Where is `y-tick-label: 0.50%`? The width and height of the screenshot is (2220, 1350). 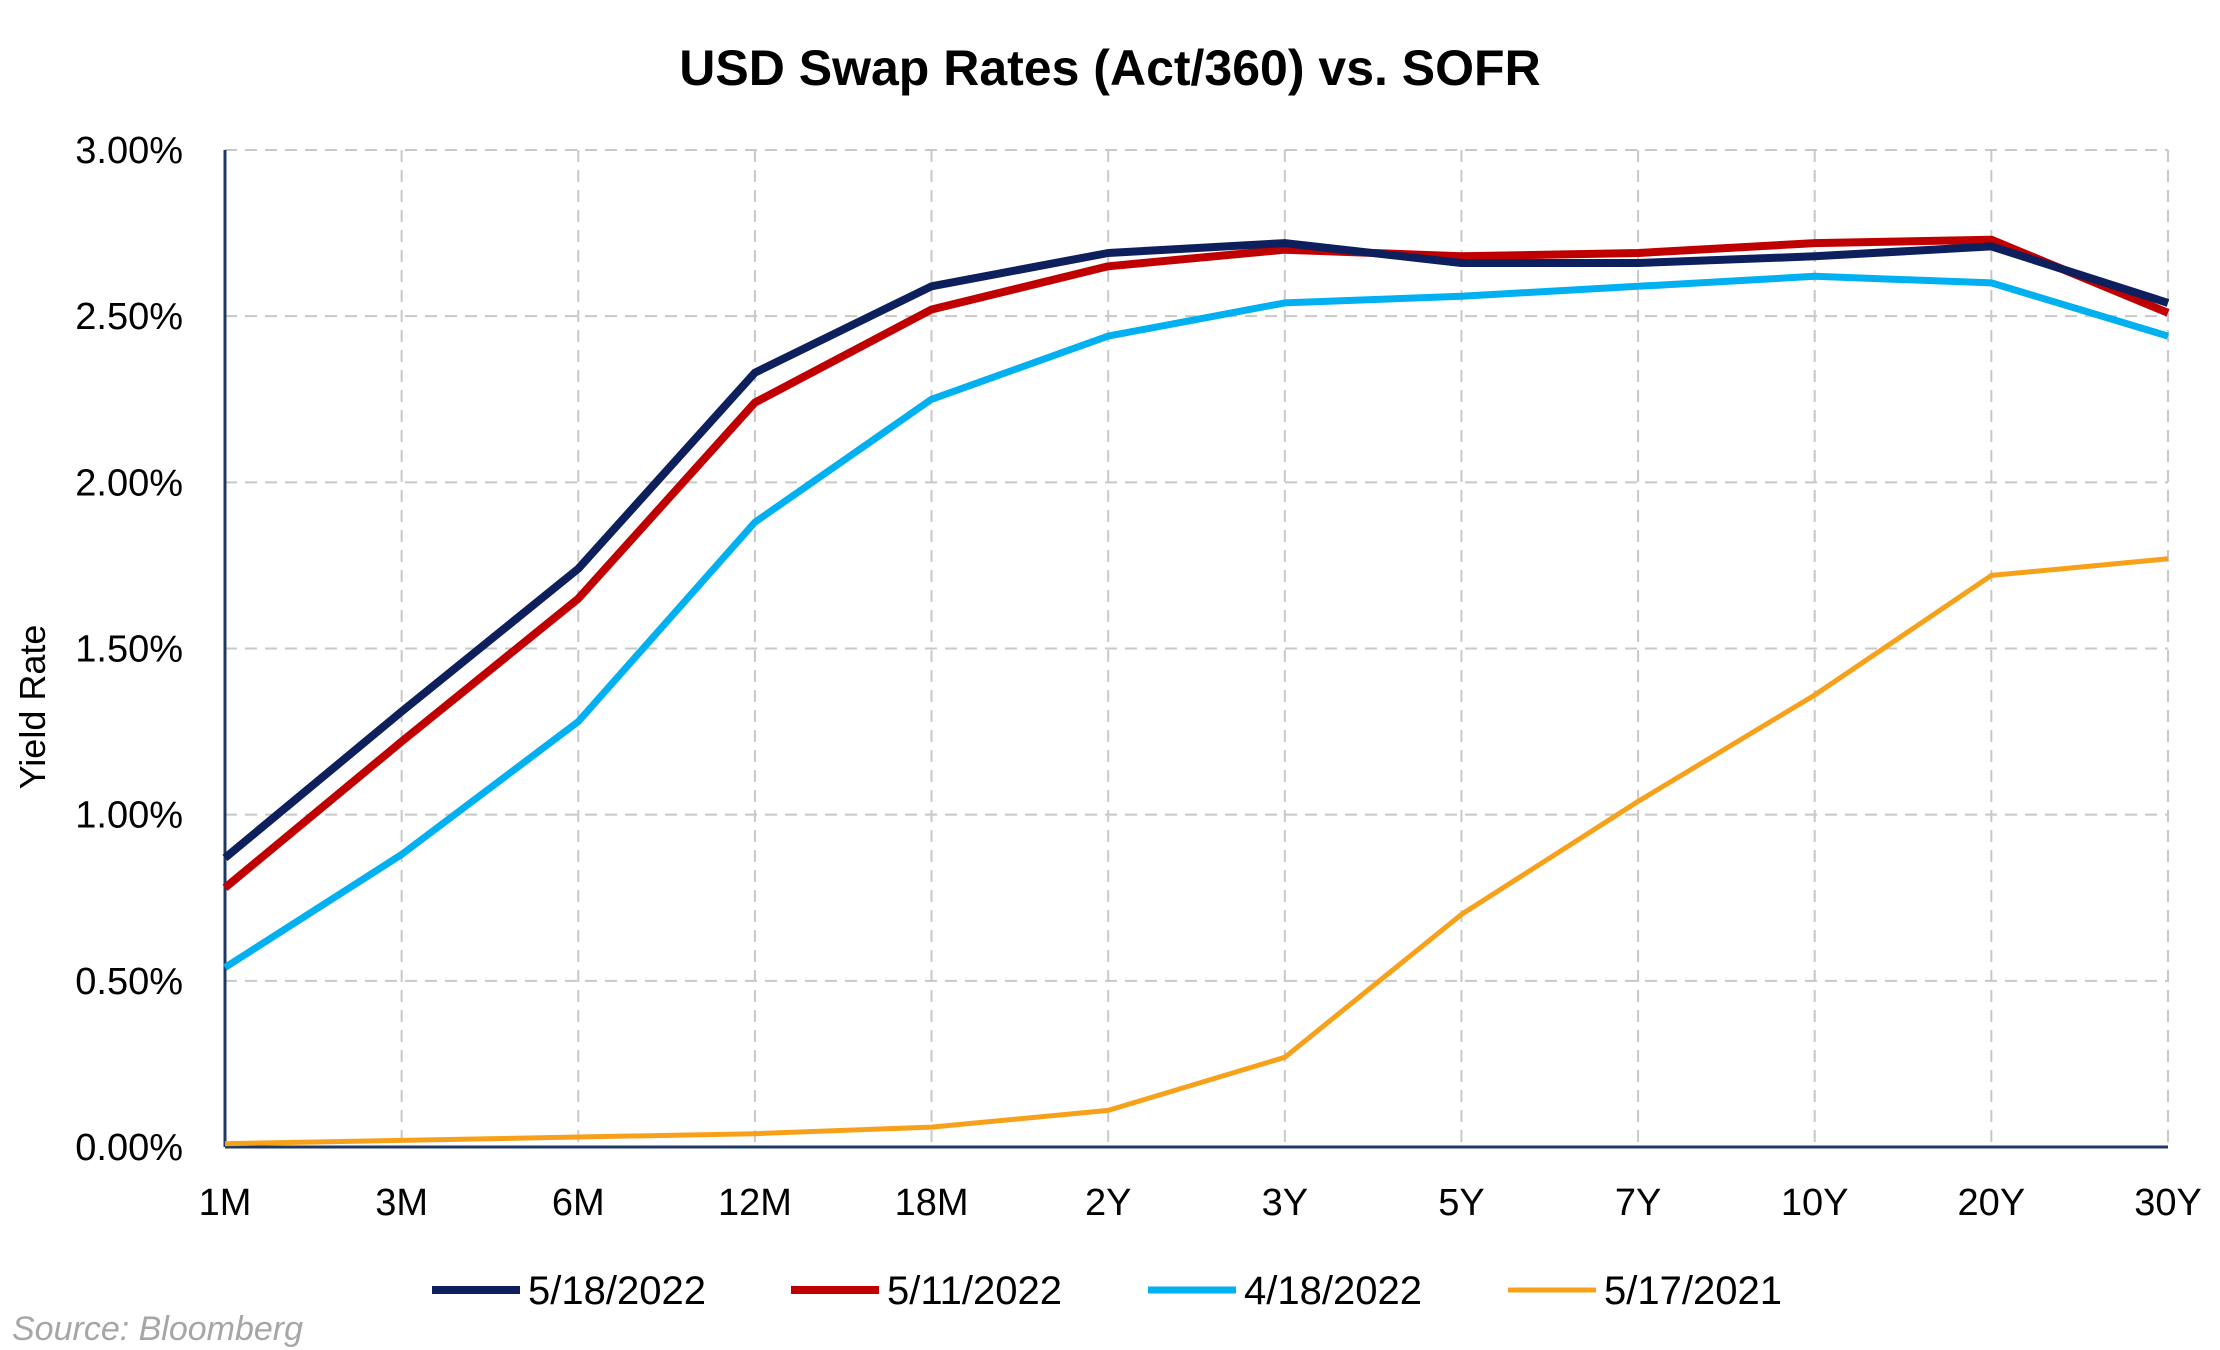
y-tick-label: 0.50% is located at coordinates (129, 982).